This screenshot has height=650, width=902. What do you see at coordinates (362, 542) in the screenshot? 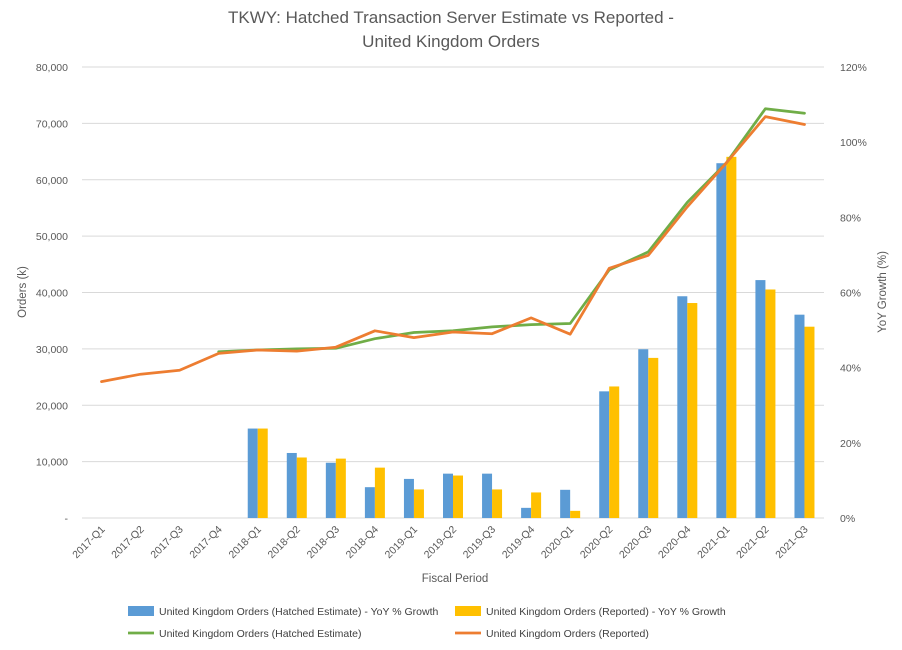
I see `x-tick-label: 2018-Q4` at bounding box center [362, 542].